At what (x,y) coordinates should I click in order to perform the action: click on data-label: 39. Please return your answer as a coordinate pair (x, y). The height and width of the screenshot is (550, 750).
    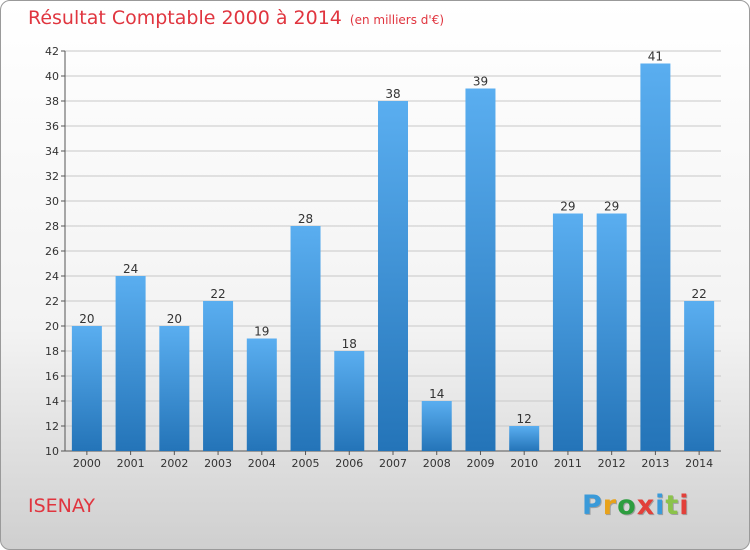
    Looking at the image, I should click on (480, 82).